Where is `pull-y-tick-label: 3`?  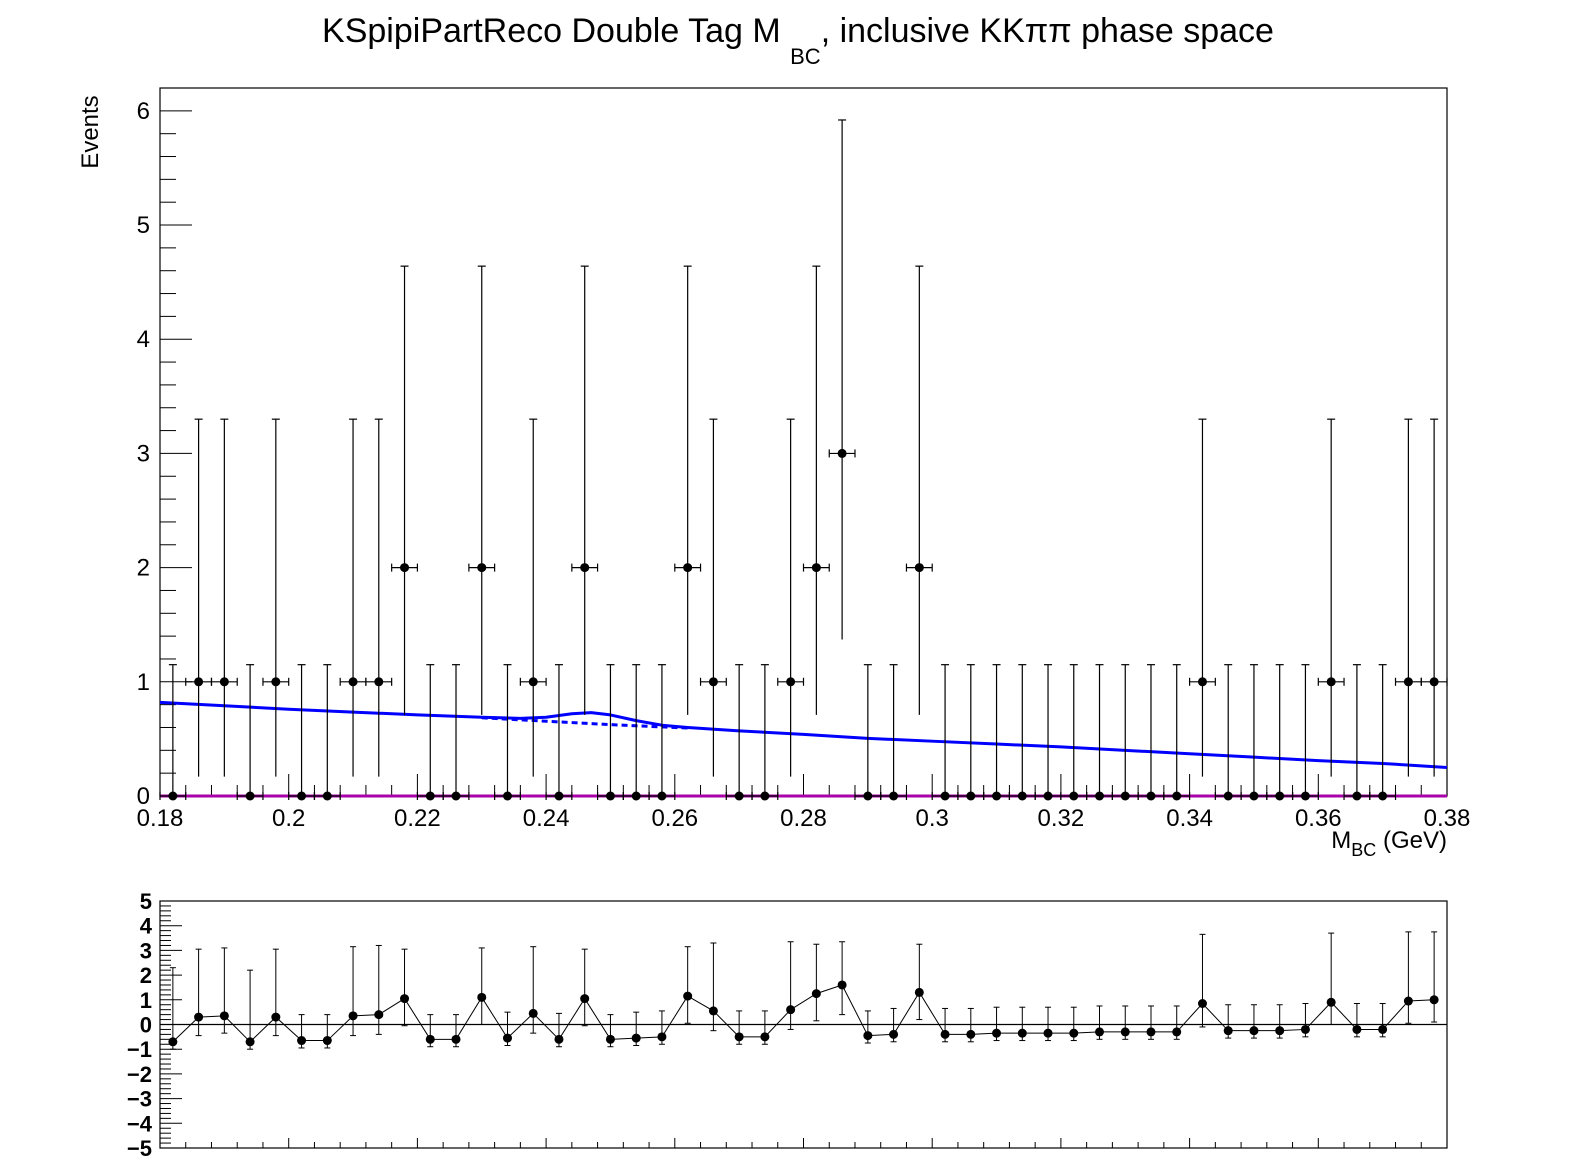
pull-y-tick-label: 3 is located at coordinates (146, 950).